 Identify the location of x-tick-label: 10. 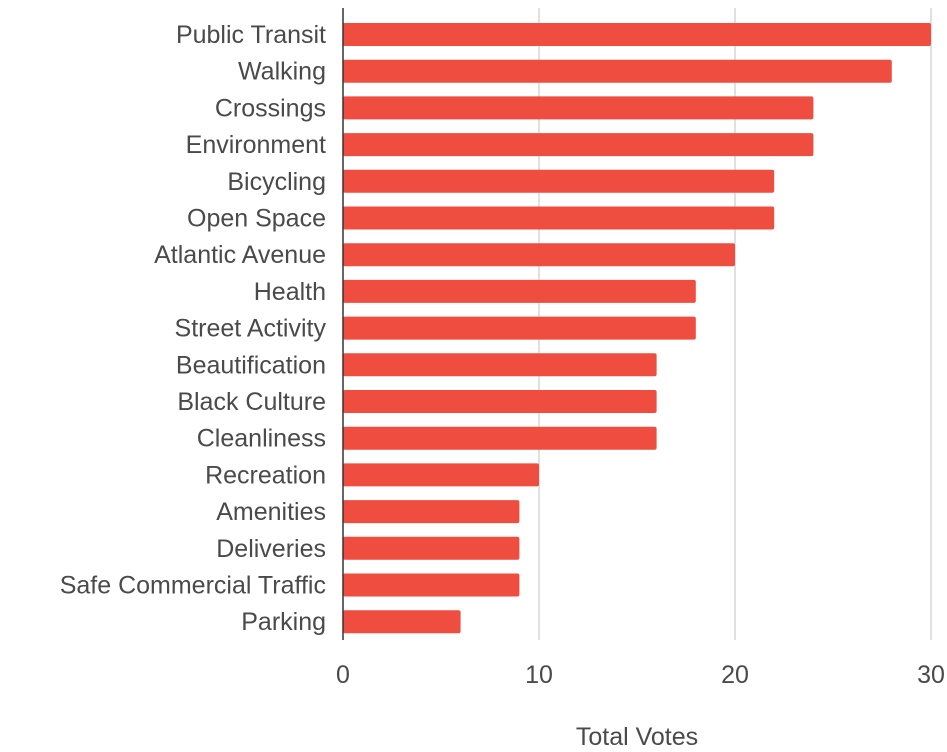
(539, 675).